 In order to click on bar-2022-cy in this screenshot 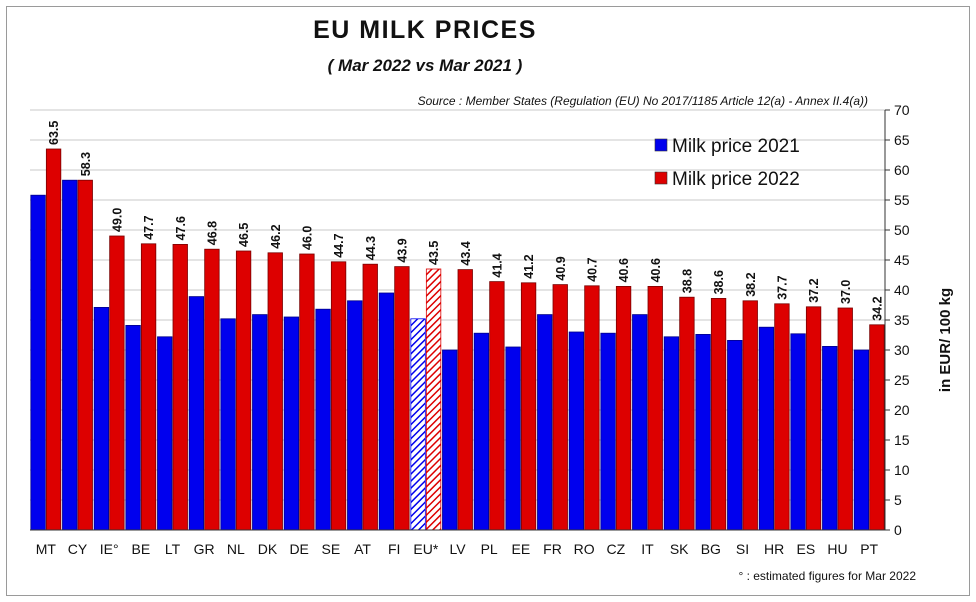, I will do `click(85, 355)`.